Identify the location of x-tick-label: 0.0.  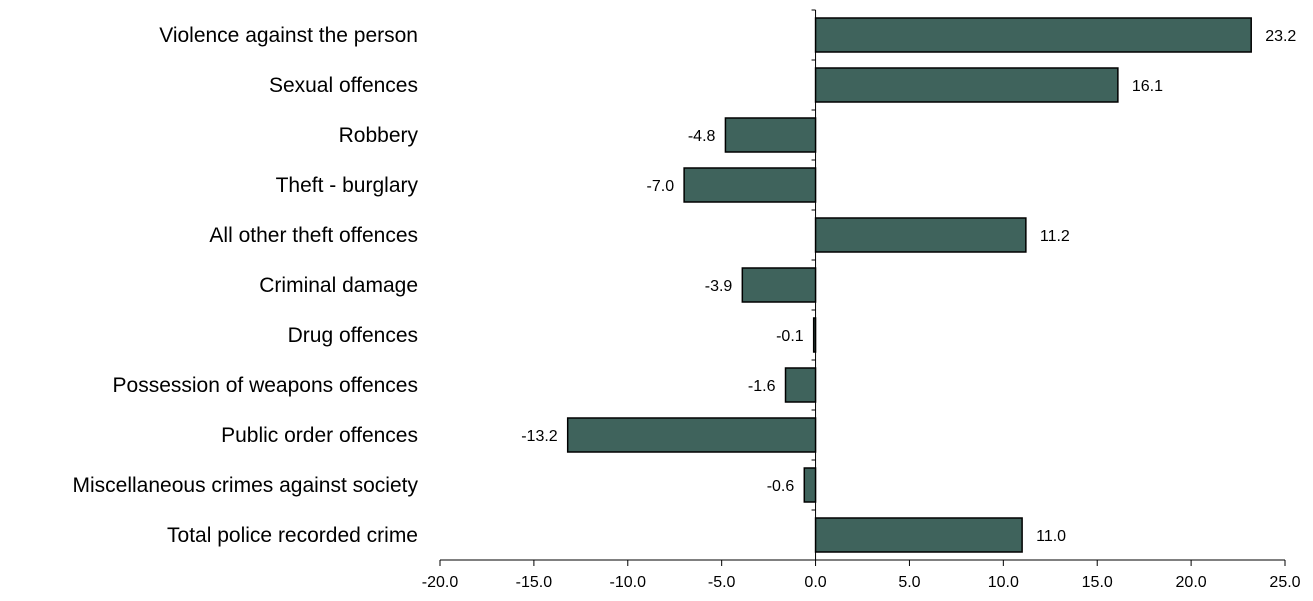
(815, 582).